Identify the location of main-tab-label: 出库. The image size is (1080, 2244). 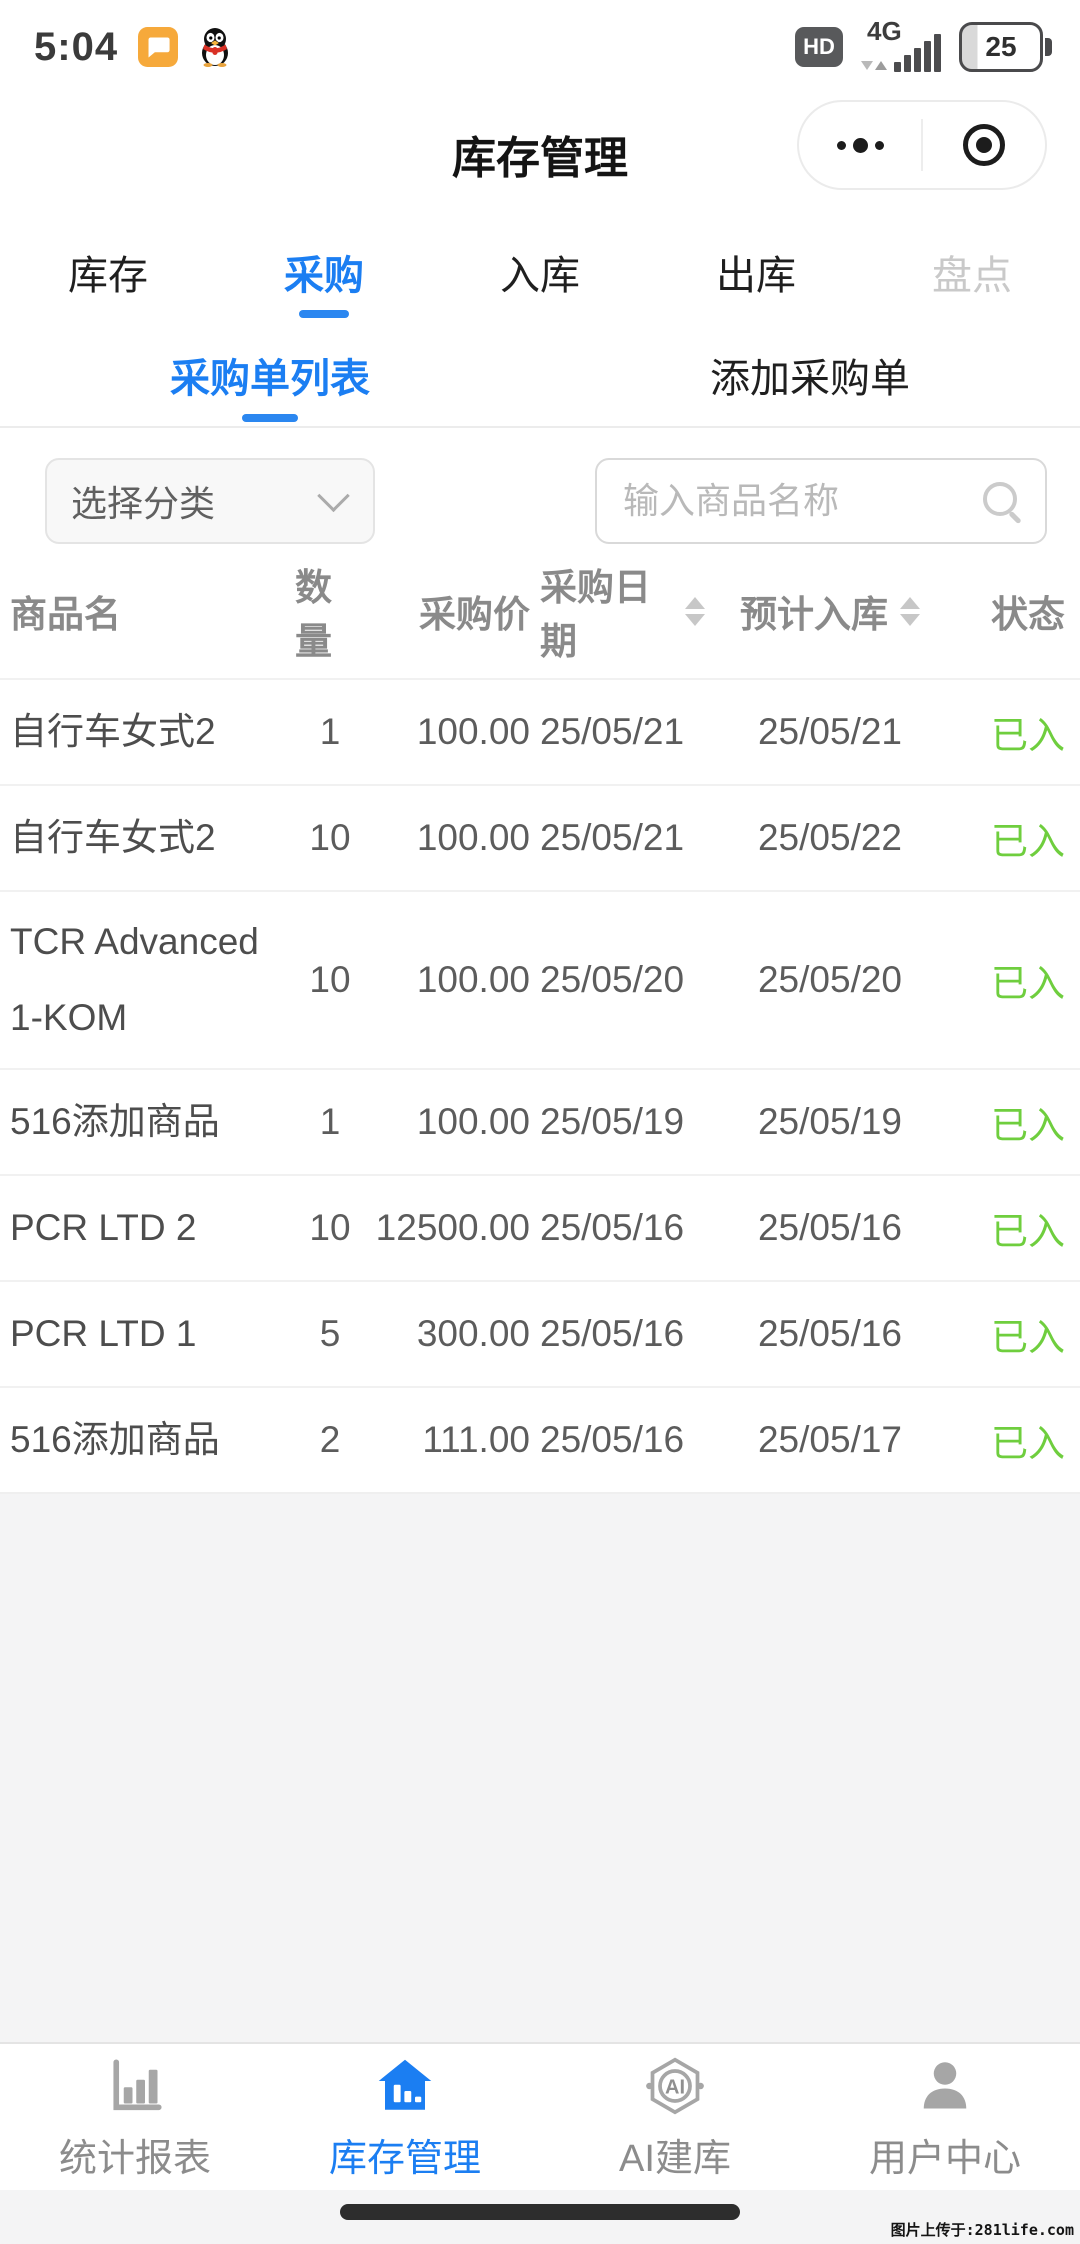
(756, 276).